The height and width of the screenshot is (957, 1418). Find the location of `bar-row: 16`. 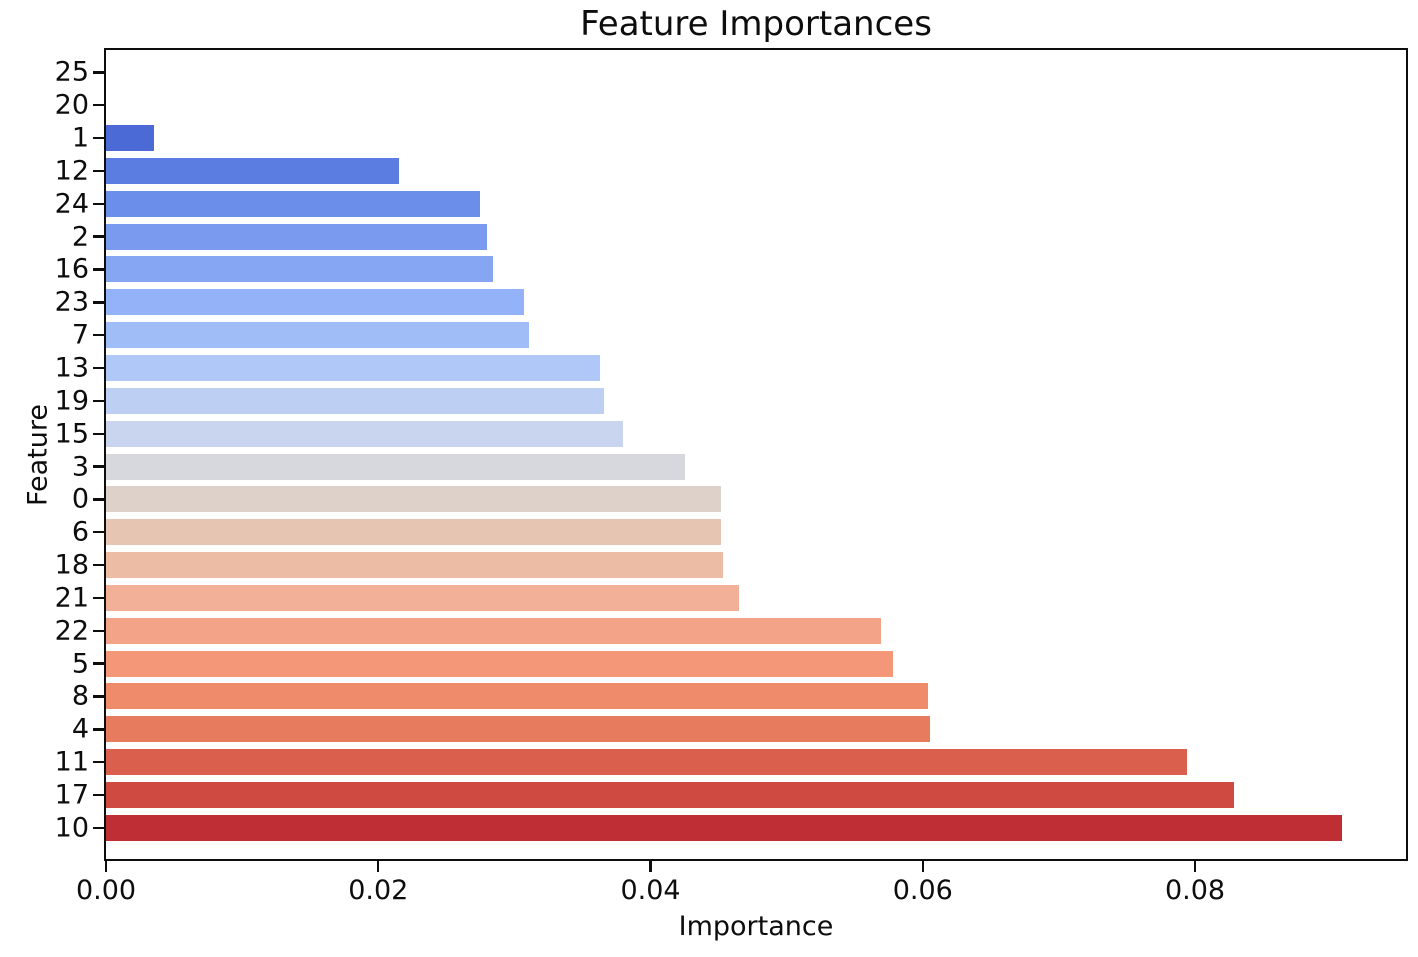

bar-row: 16 is located at coordinates (730, 269).